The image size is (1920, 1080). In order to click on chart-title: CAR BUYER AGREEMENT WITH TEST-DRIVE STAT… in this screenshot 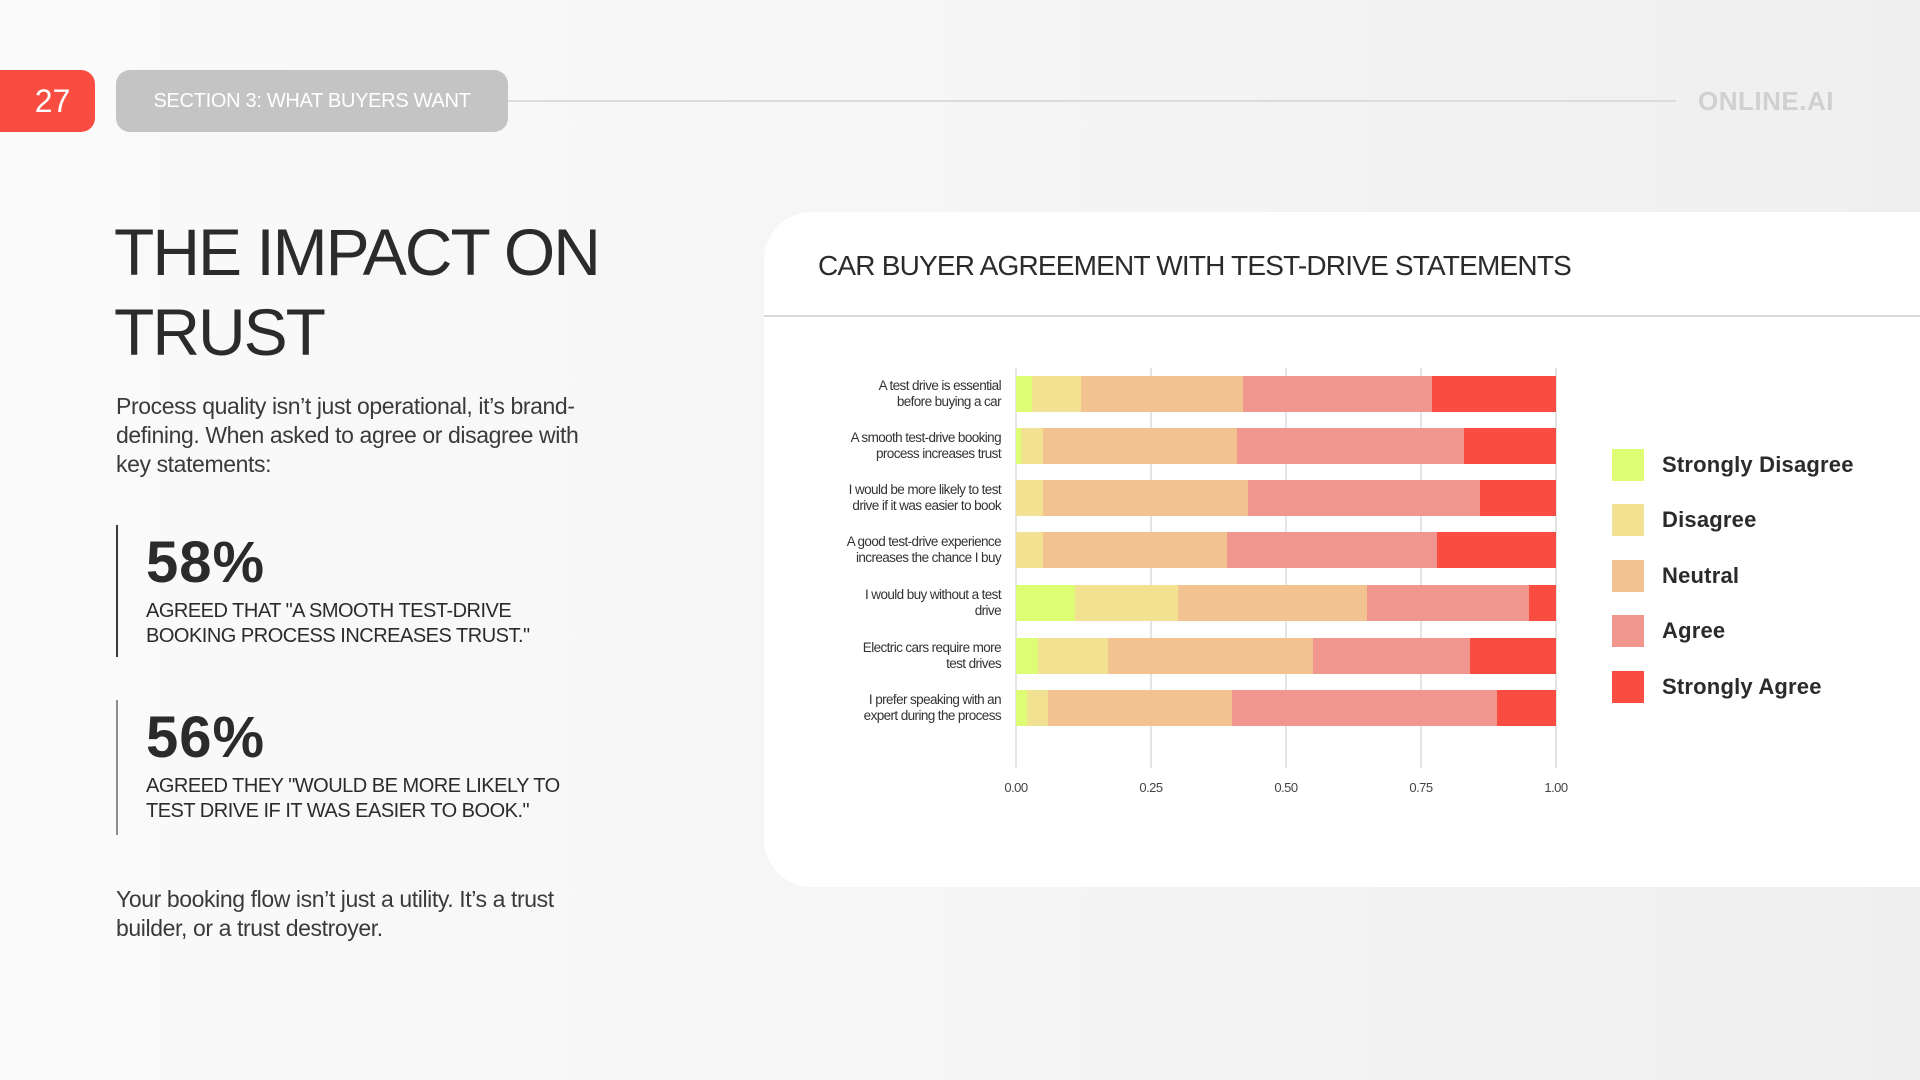, I will do `click(1195, 265)`.